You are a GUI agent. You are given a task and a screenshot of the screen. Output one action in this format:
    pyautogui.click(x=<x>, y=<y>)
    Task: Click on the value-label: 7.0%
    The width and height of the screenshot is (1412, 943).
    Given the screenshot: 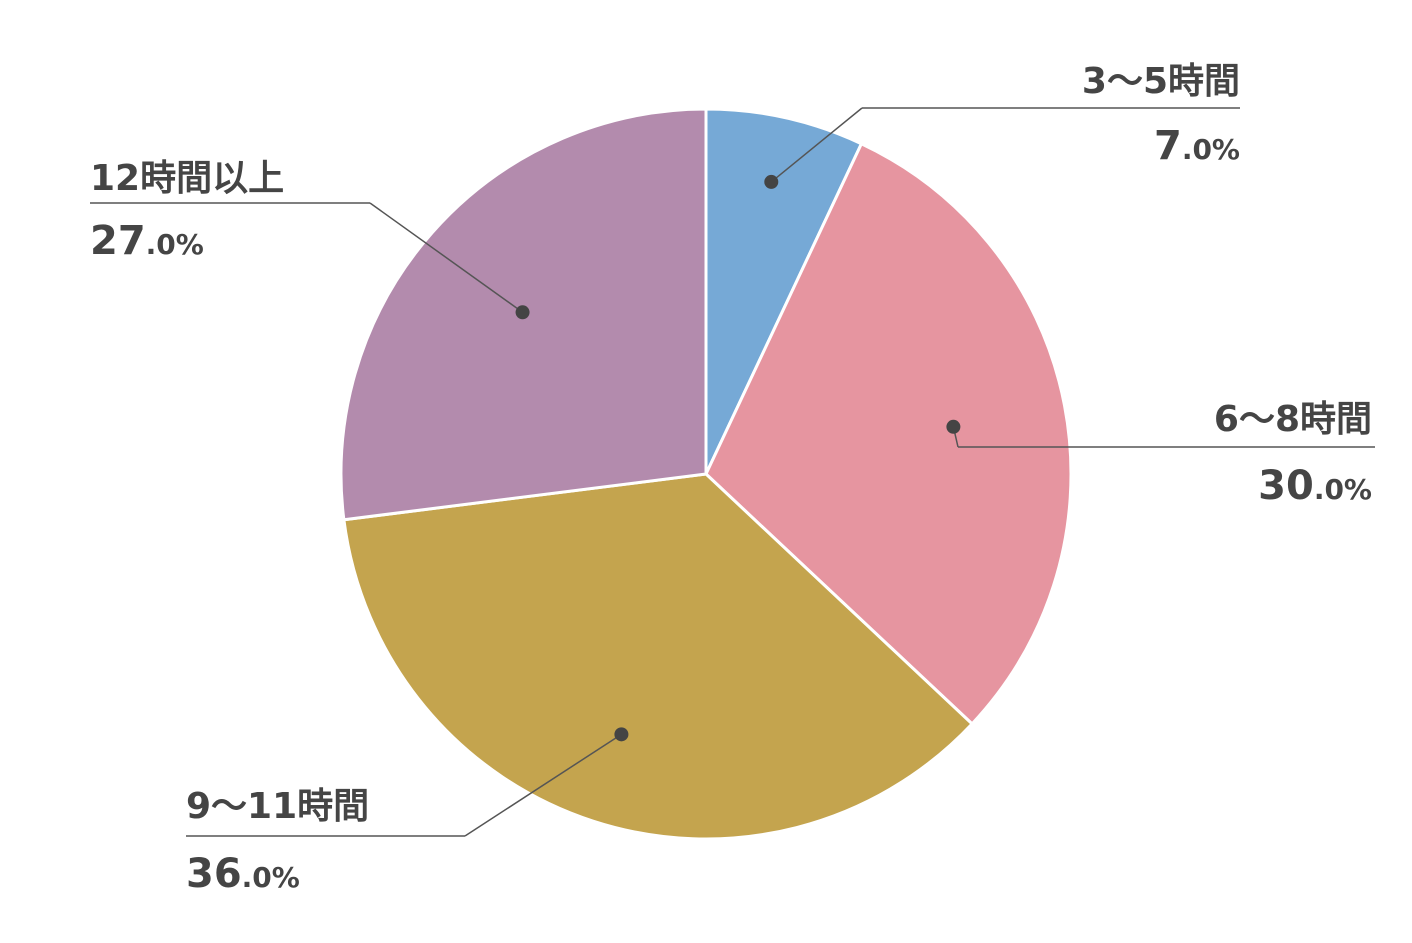 What is the action you would take?
    pyautogui.click(x=1197, y=146)
    